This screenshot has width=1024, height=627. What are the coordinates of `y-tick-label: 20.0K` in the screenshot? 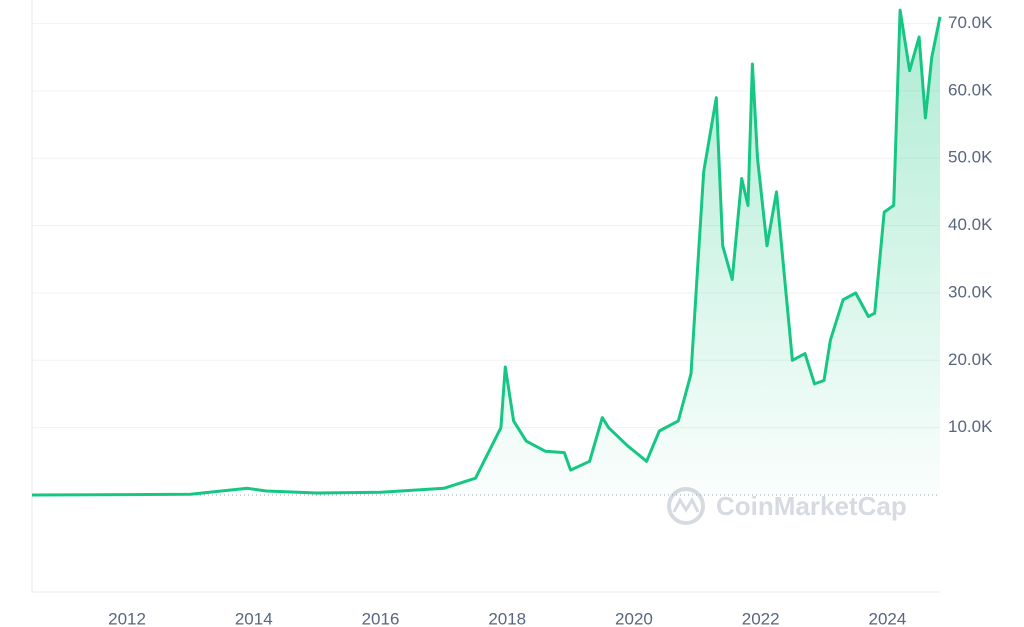 It's located at (970, 359).